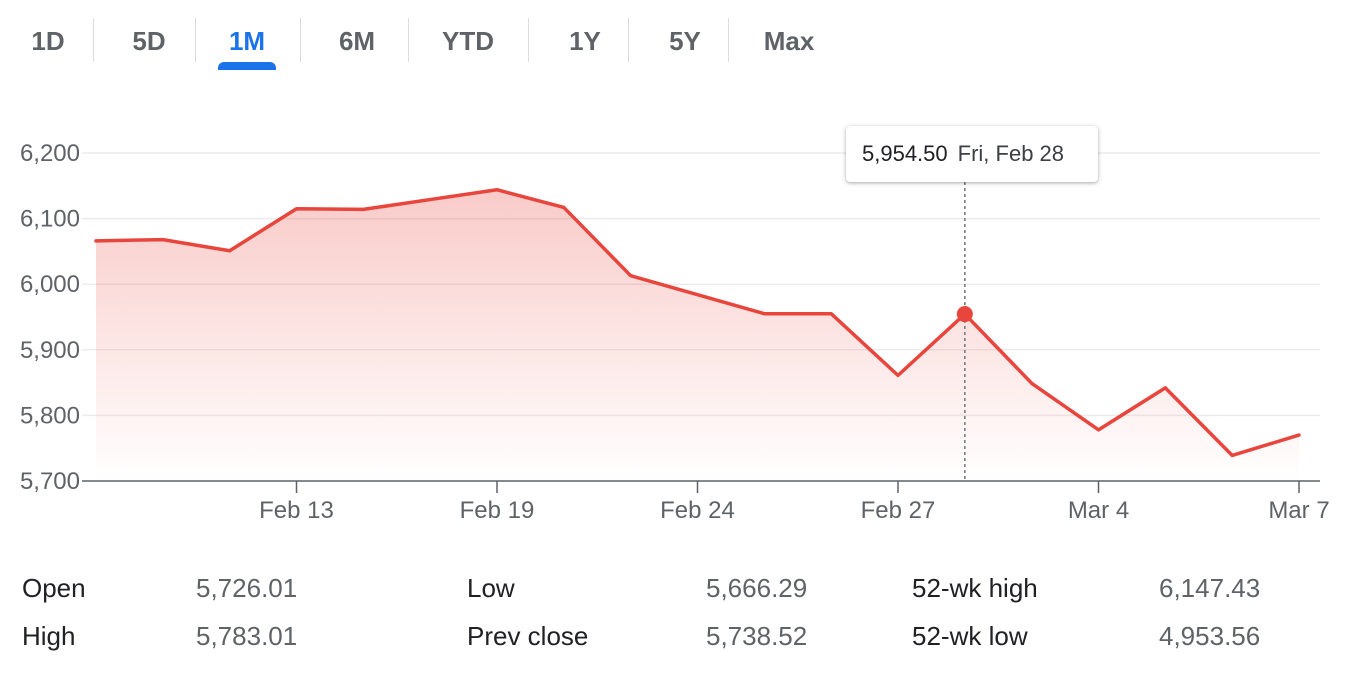  What do you see at coordinates (296, 510) in the screenshot?
I see `x-tick-label: Feb 13` at bounding box center [296, 510].